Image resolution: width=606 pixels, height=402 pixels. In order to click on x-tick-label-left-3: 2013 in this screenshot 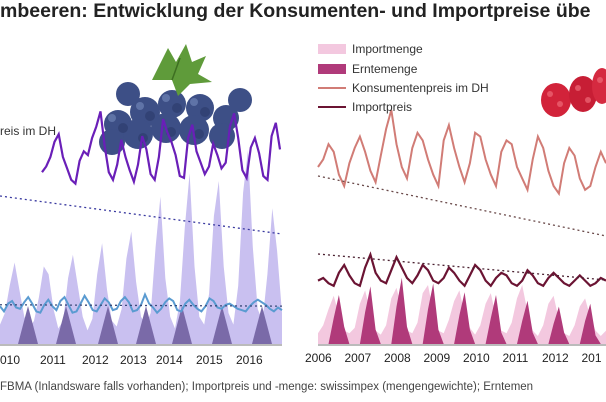, I will do `click(133, 360)`.